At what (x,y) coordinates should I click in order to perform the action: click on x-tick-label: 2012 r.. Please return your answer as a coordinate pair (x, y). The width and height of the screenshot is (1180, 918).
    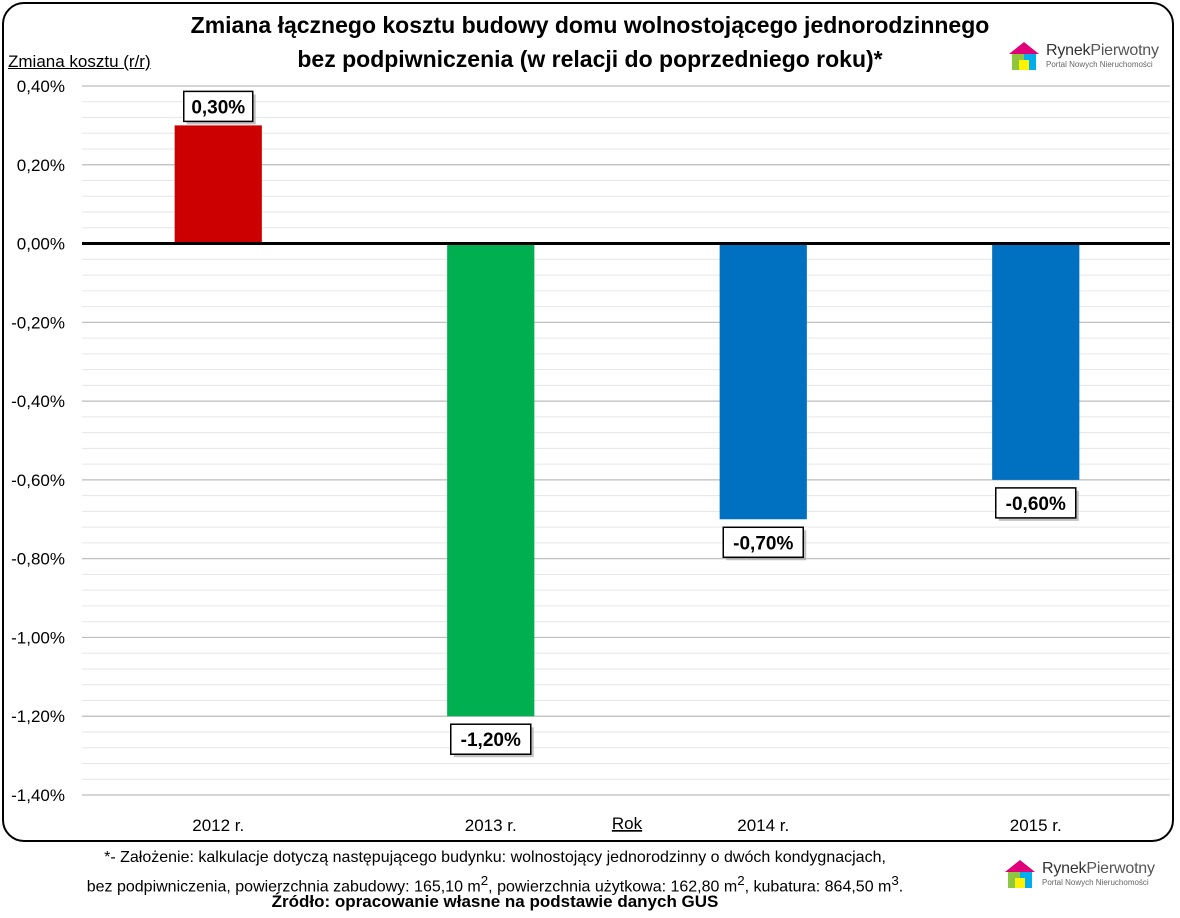
    Looking at the image, I should click on (218, 825).